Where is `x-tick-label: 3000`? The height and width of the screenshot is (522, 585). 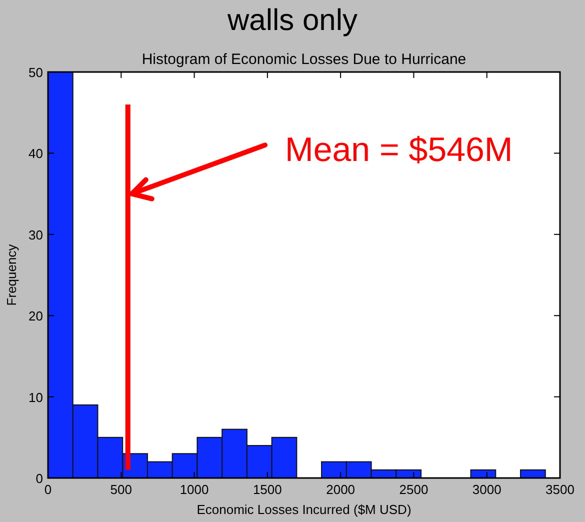 x-tick-label: 3000 is located at coordinates (487, 489).